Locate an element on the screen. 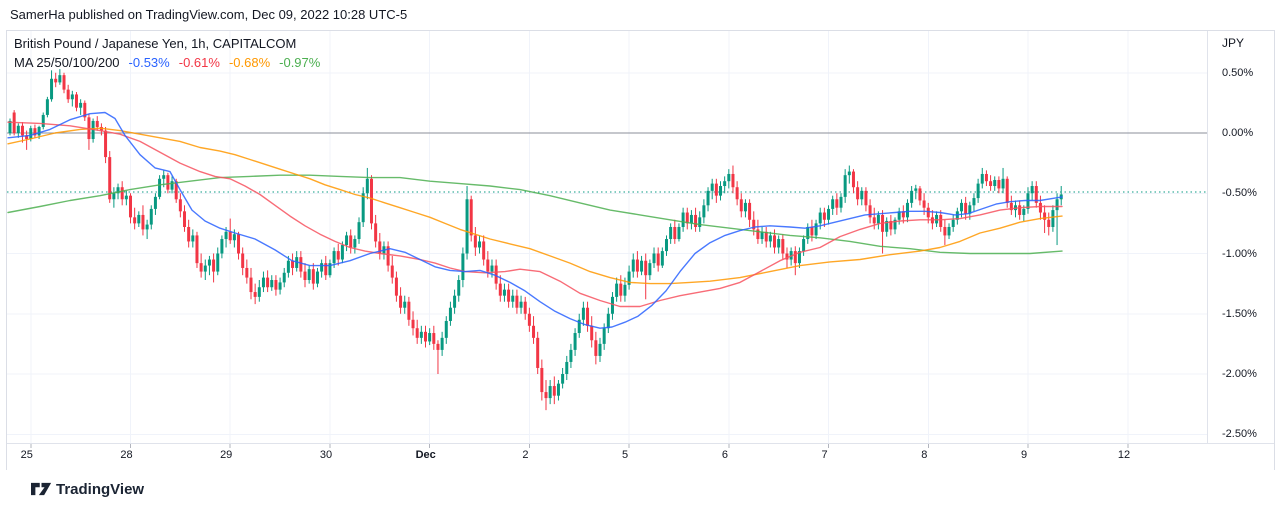 The height and width of the screenshot is (506, 1280). x-axis-label: 6 is located at coordinates (724, 455).